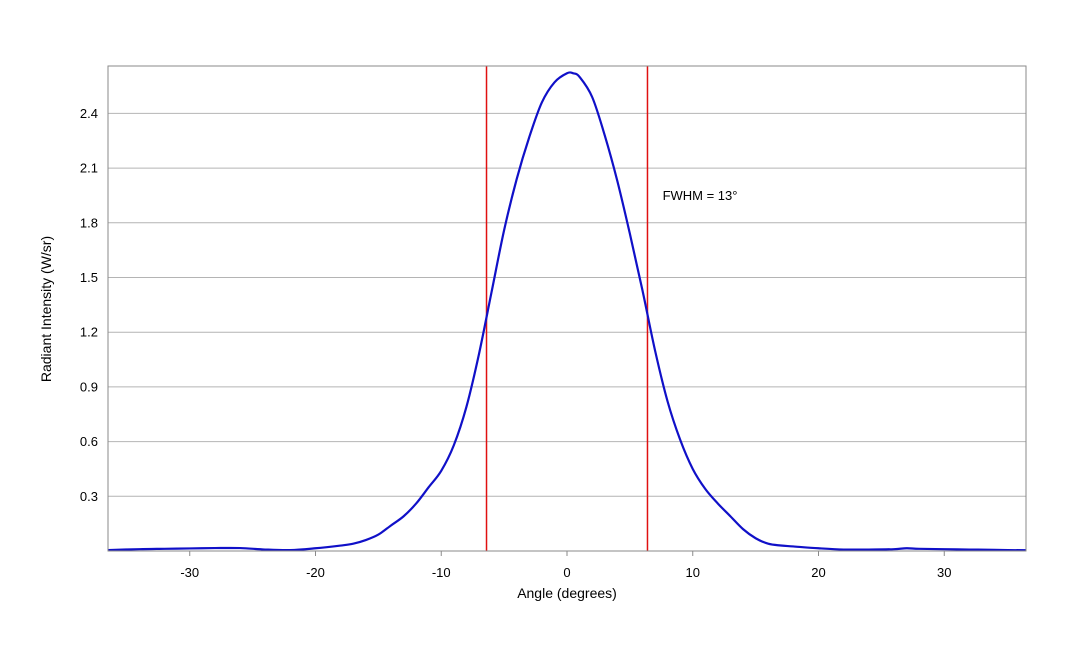 This screenshot has height=653, width=1080. Describe the element at coordinates (89, 168) in the screenshot. I see `y-tick-label: 2.1` at that location.